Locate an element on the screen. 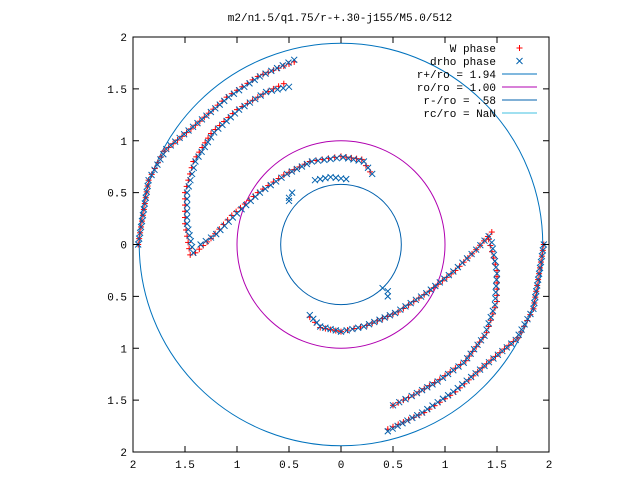 The image size is (640, 480). x-tick-label-5: 0.5 is located at coordinates (393, 466).